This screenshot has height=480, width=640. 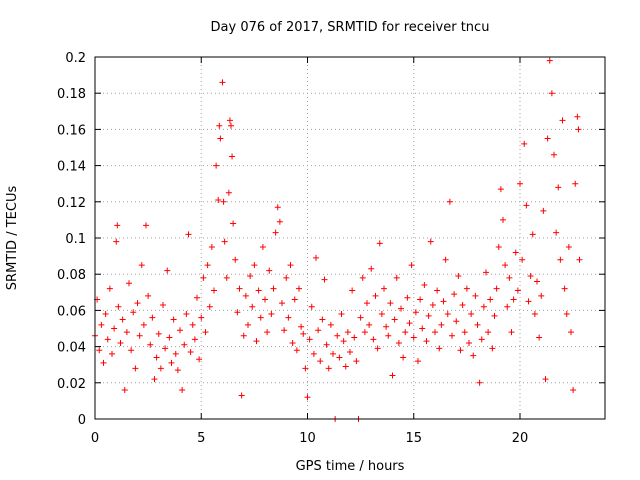 What do you see at coordinates (75, 239) in the screenshot?
I see `y-tick-label: 0.1` at bounding box center [75, 239].